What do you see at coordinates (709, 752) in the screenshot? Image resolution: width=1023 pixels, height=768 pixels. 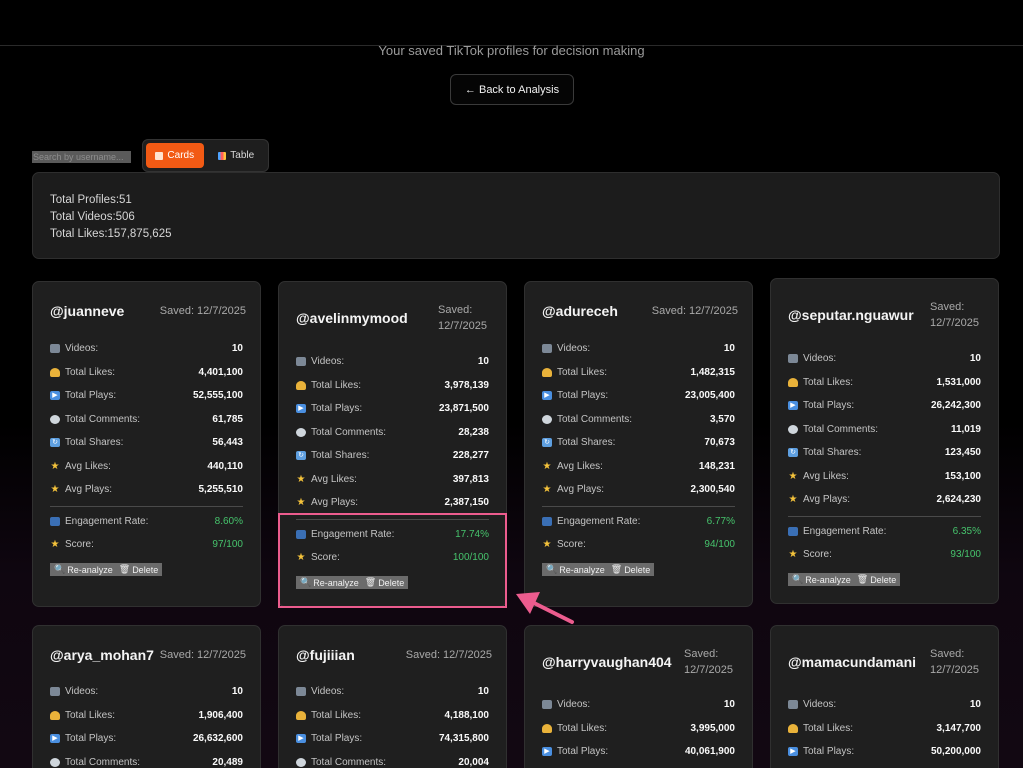 I see `total-plays-value: 40,061,900` at bounding box center [709, 752].